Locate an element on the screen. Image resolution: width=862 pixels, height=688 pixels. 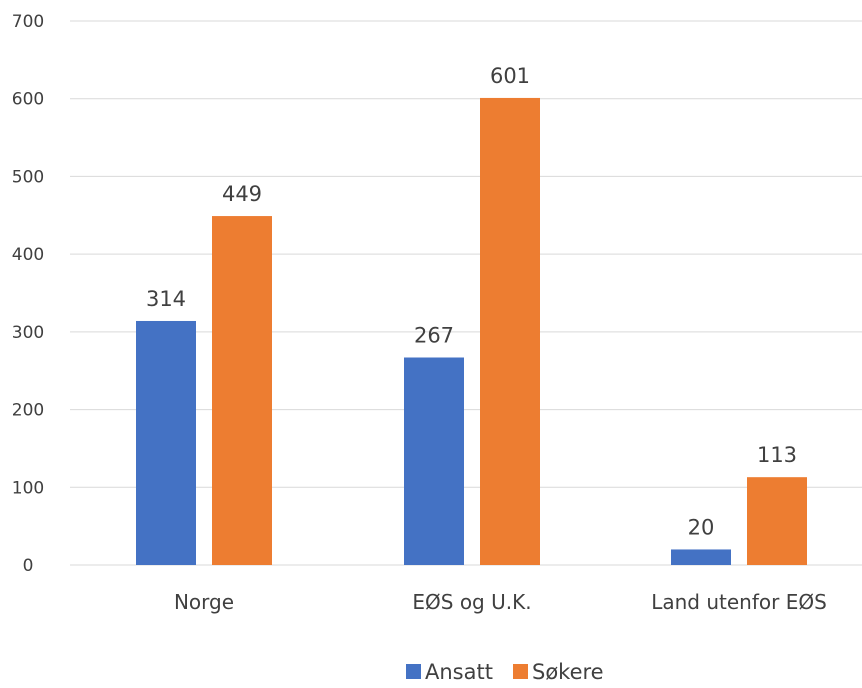
y-axis-tick-labels: 0 100 200 300 400 500 600 700 is located at coordinates (28, 294).